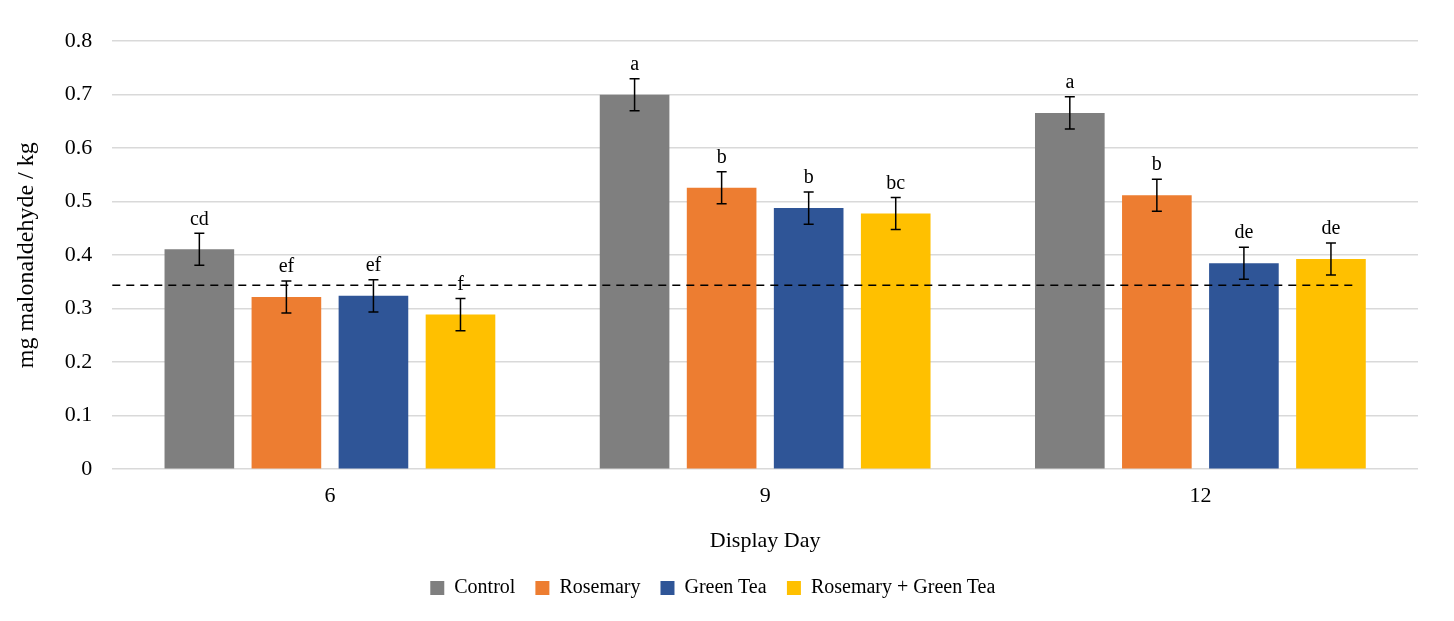  What do you see at coordinates (896, 181) in the screenshot?
I see `data-label: bc` at bounding box center [896, 181].